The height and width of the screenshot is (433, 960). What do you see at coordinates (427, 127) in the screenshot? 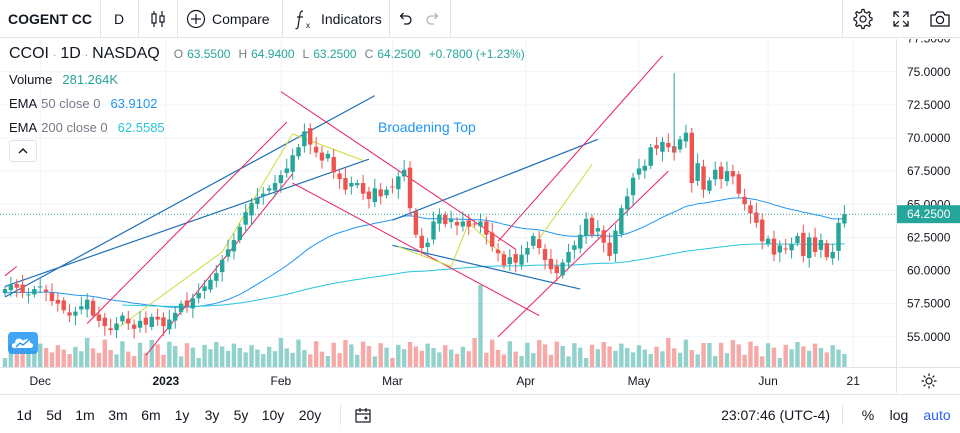
I see `pattern-label: Broadening Top` at bounding box center [427, 127].